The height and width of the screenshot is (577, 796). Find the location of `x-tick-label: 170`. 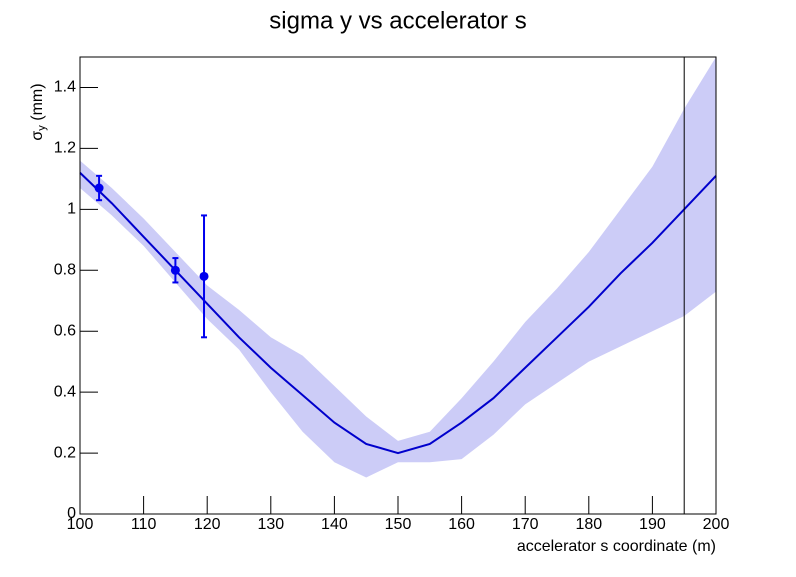

x-tick-label: 170 is located at coordinates (525, 524).